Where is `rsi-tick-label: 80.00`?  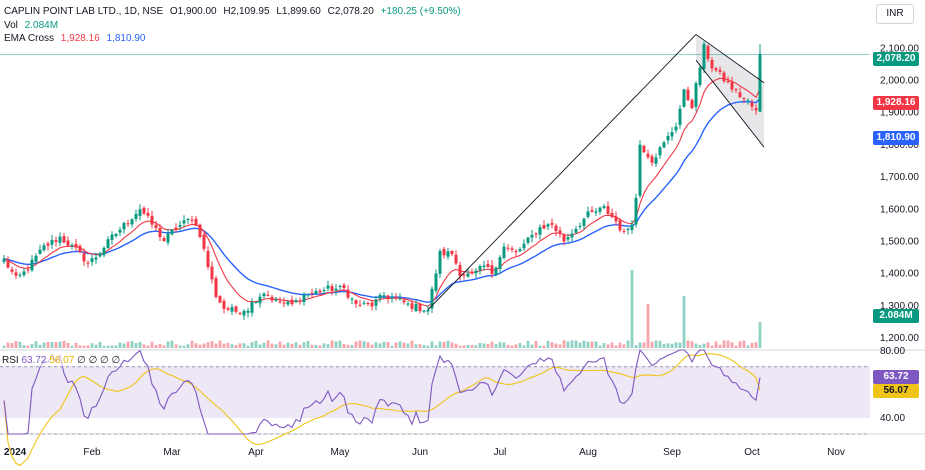
rsi-tick-label: 80.00 is located at coordinates (892, 351).